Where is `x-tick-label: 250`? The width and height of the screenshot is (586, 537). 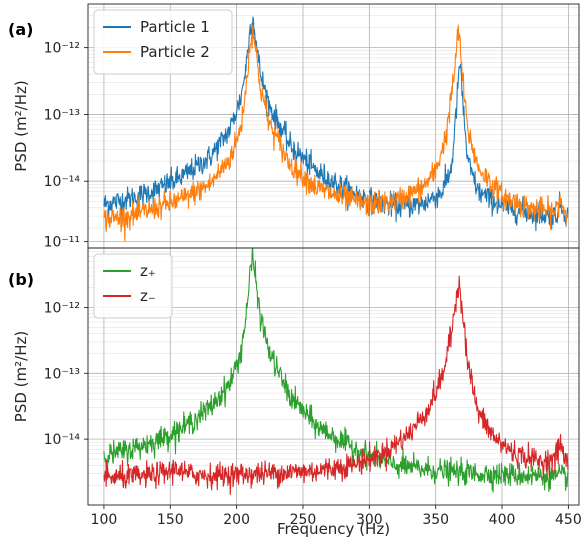
x-tick-label: 250 is located at coordinates (303, 520).